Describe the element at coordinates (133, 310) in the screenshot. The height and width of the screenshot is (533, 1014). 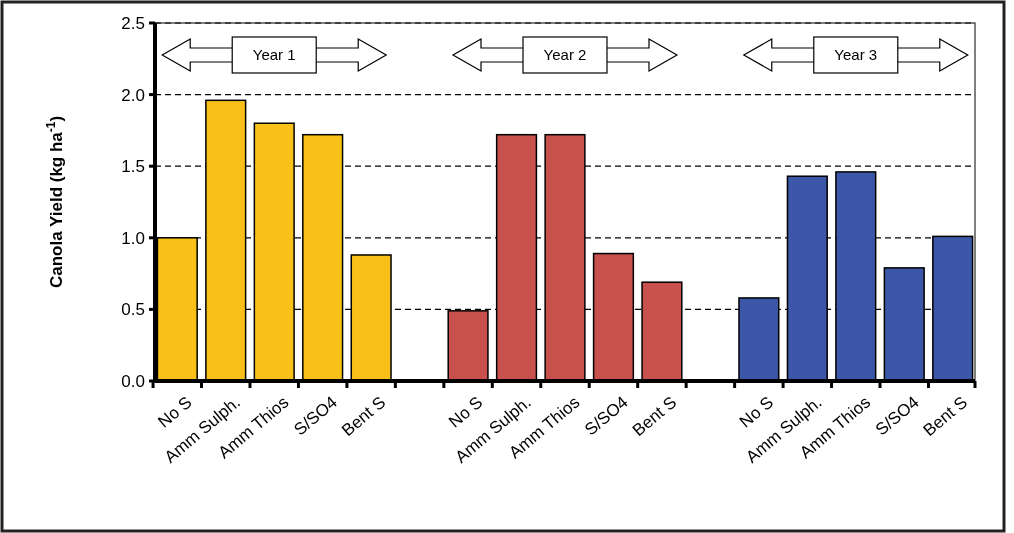
I see `y-tick-label: 0.5` at that location.